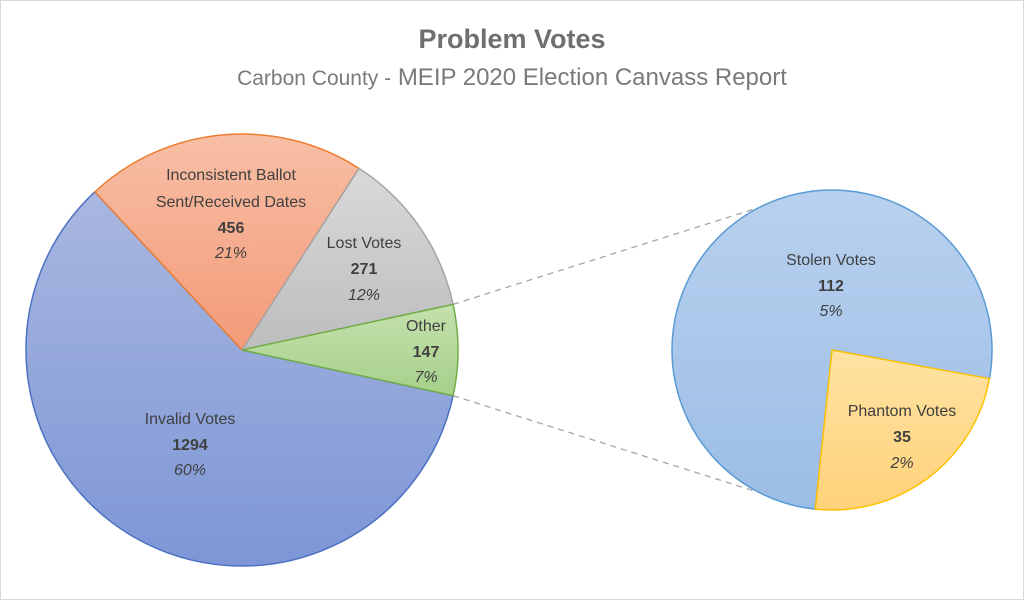 The width and height of the screenshot is (1024, 600). Describe the element at coordinates (190, 470) in the screenshot. I see `label-invalid-percent: 60%` at that location.